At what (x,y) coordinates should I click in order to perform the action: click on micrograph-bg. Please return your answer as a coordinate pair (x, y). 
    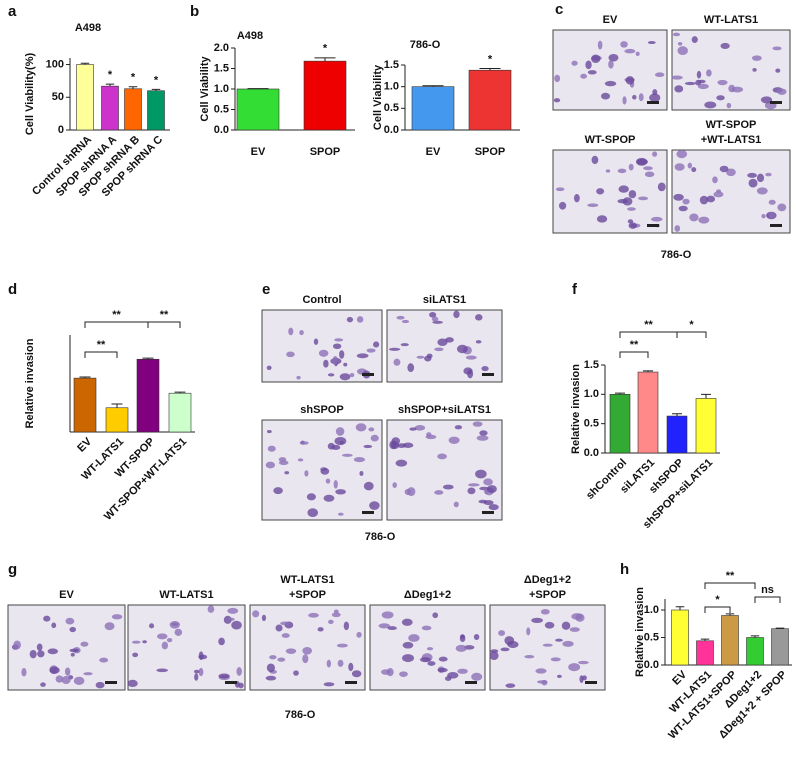
    Looking at the image, I should click on (610, 191).